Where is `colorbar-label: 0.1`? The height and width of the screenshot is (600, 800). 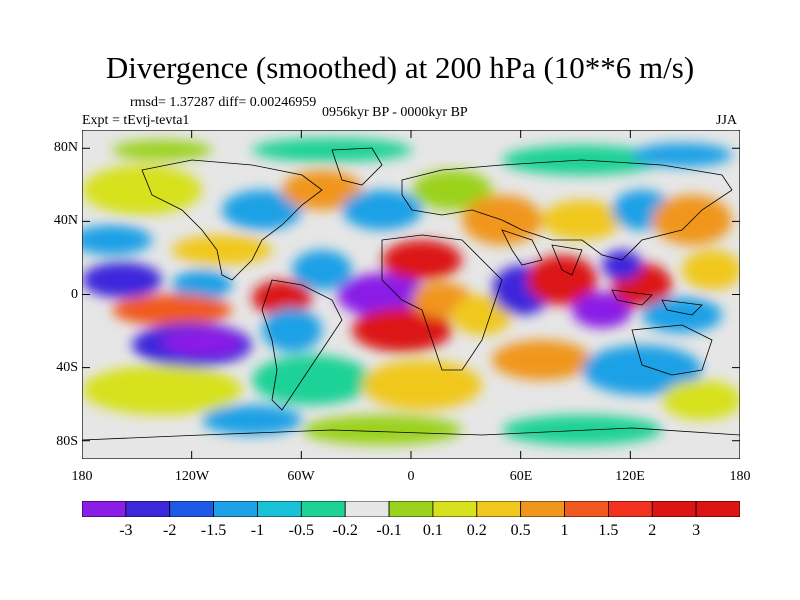 colorbar-label: 0.1 is located at coordinates (432, 530).